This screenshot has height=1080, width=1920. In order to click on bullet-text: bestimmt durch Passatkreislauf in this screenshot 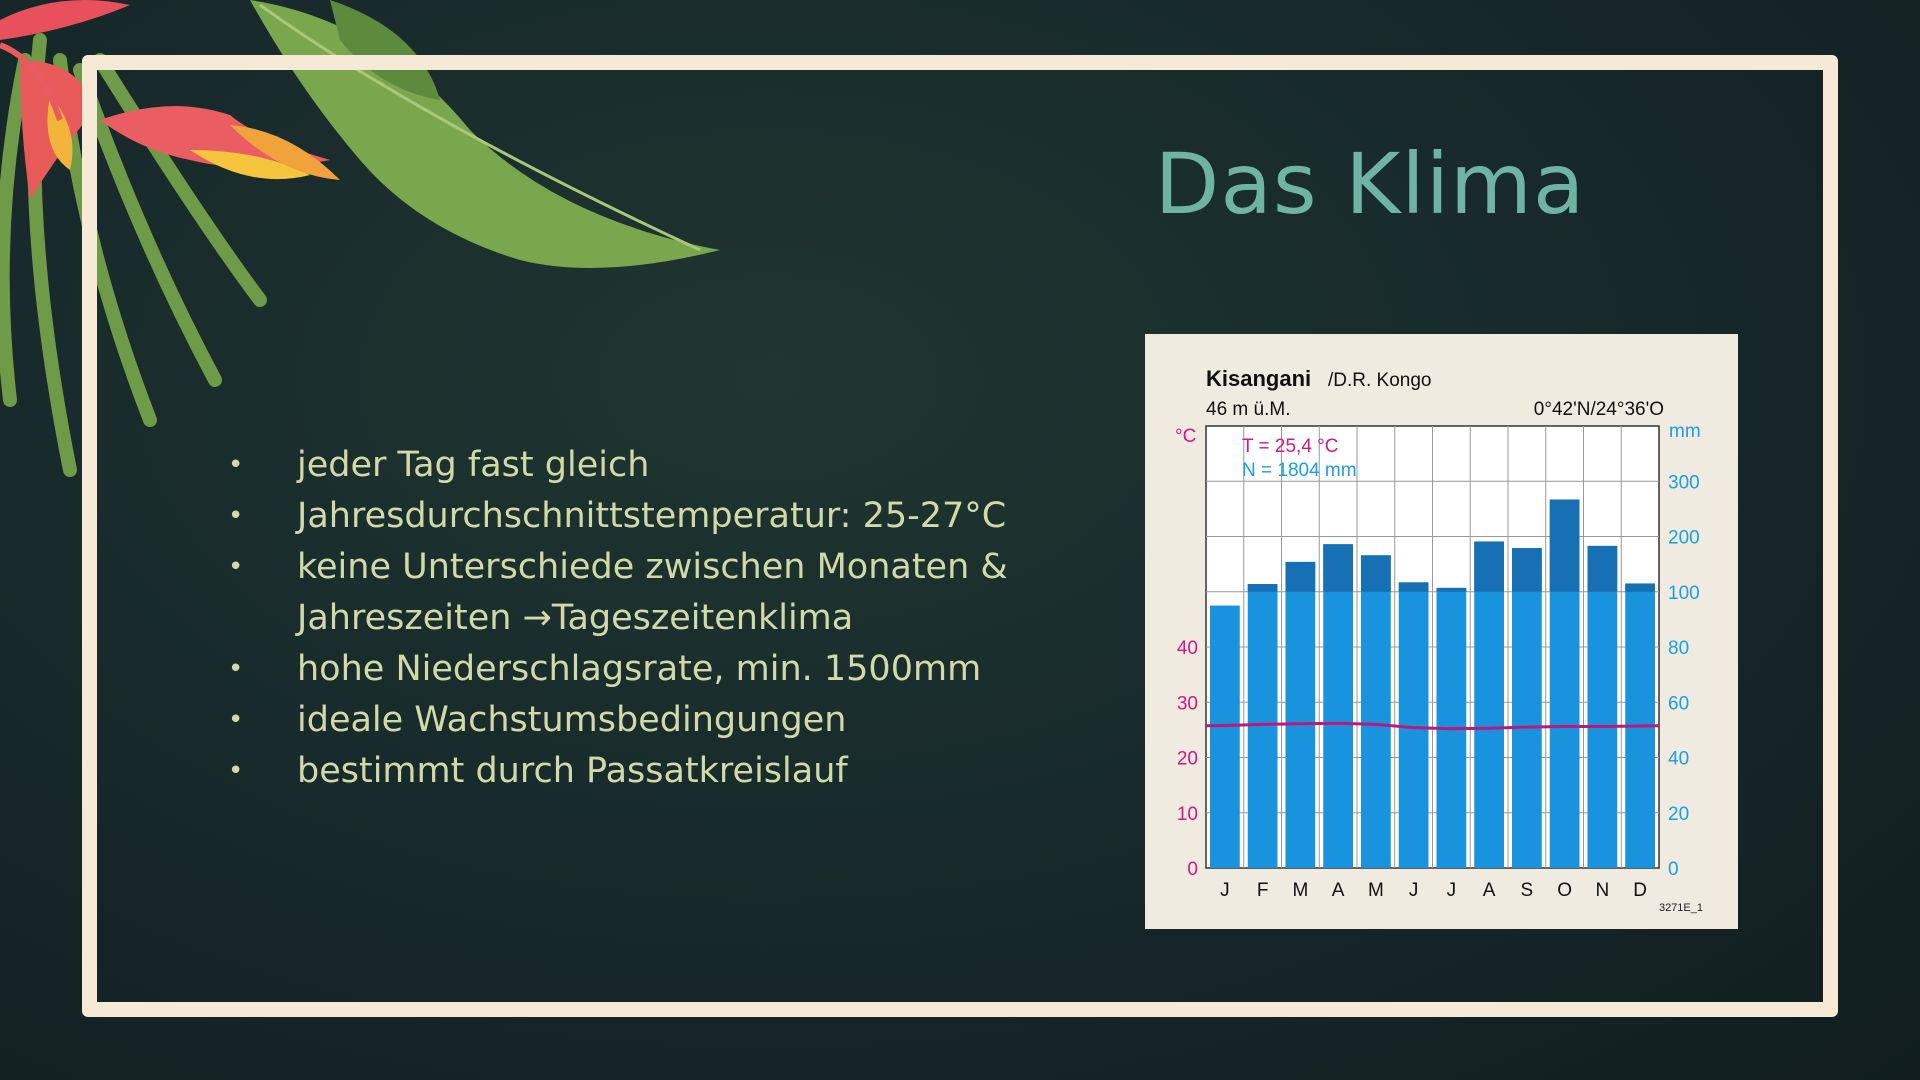, I will do `click(572, 771)`.